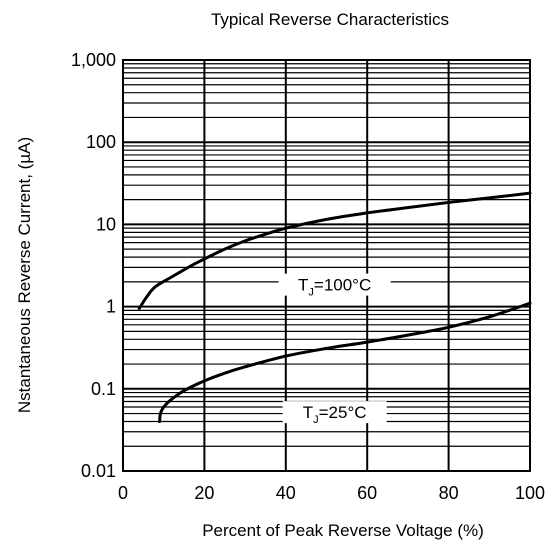 Image resolution: width=559 pixels, height=548 pixels. I want to click on x-tick-label: 80, so click(449, 493).